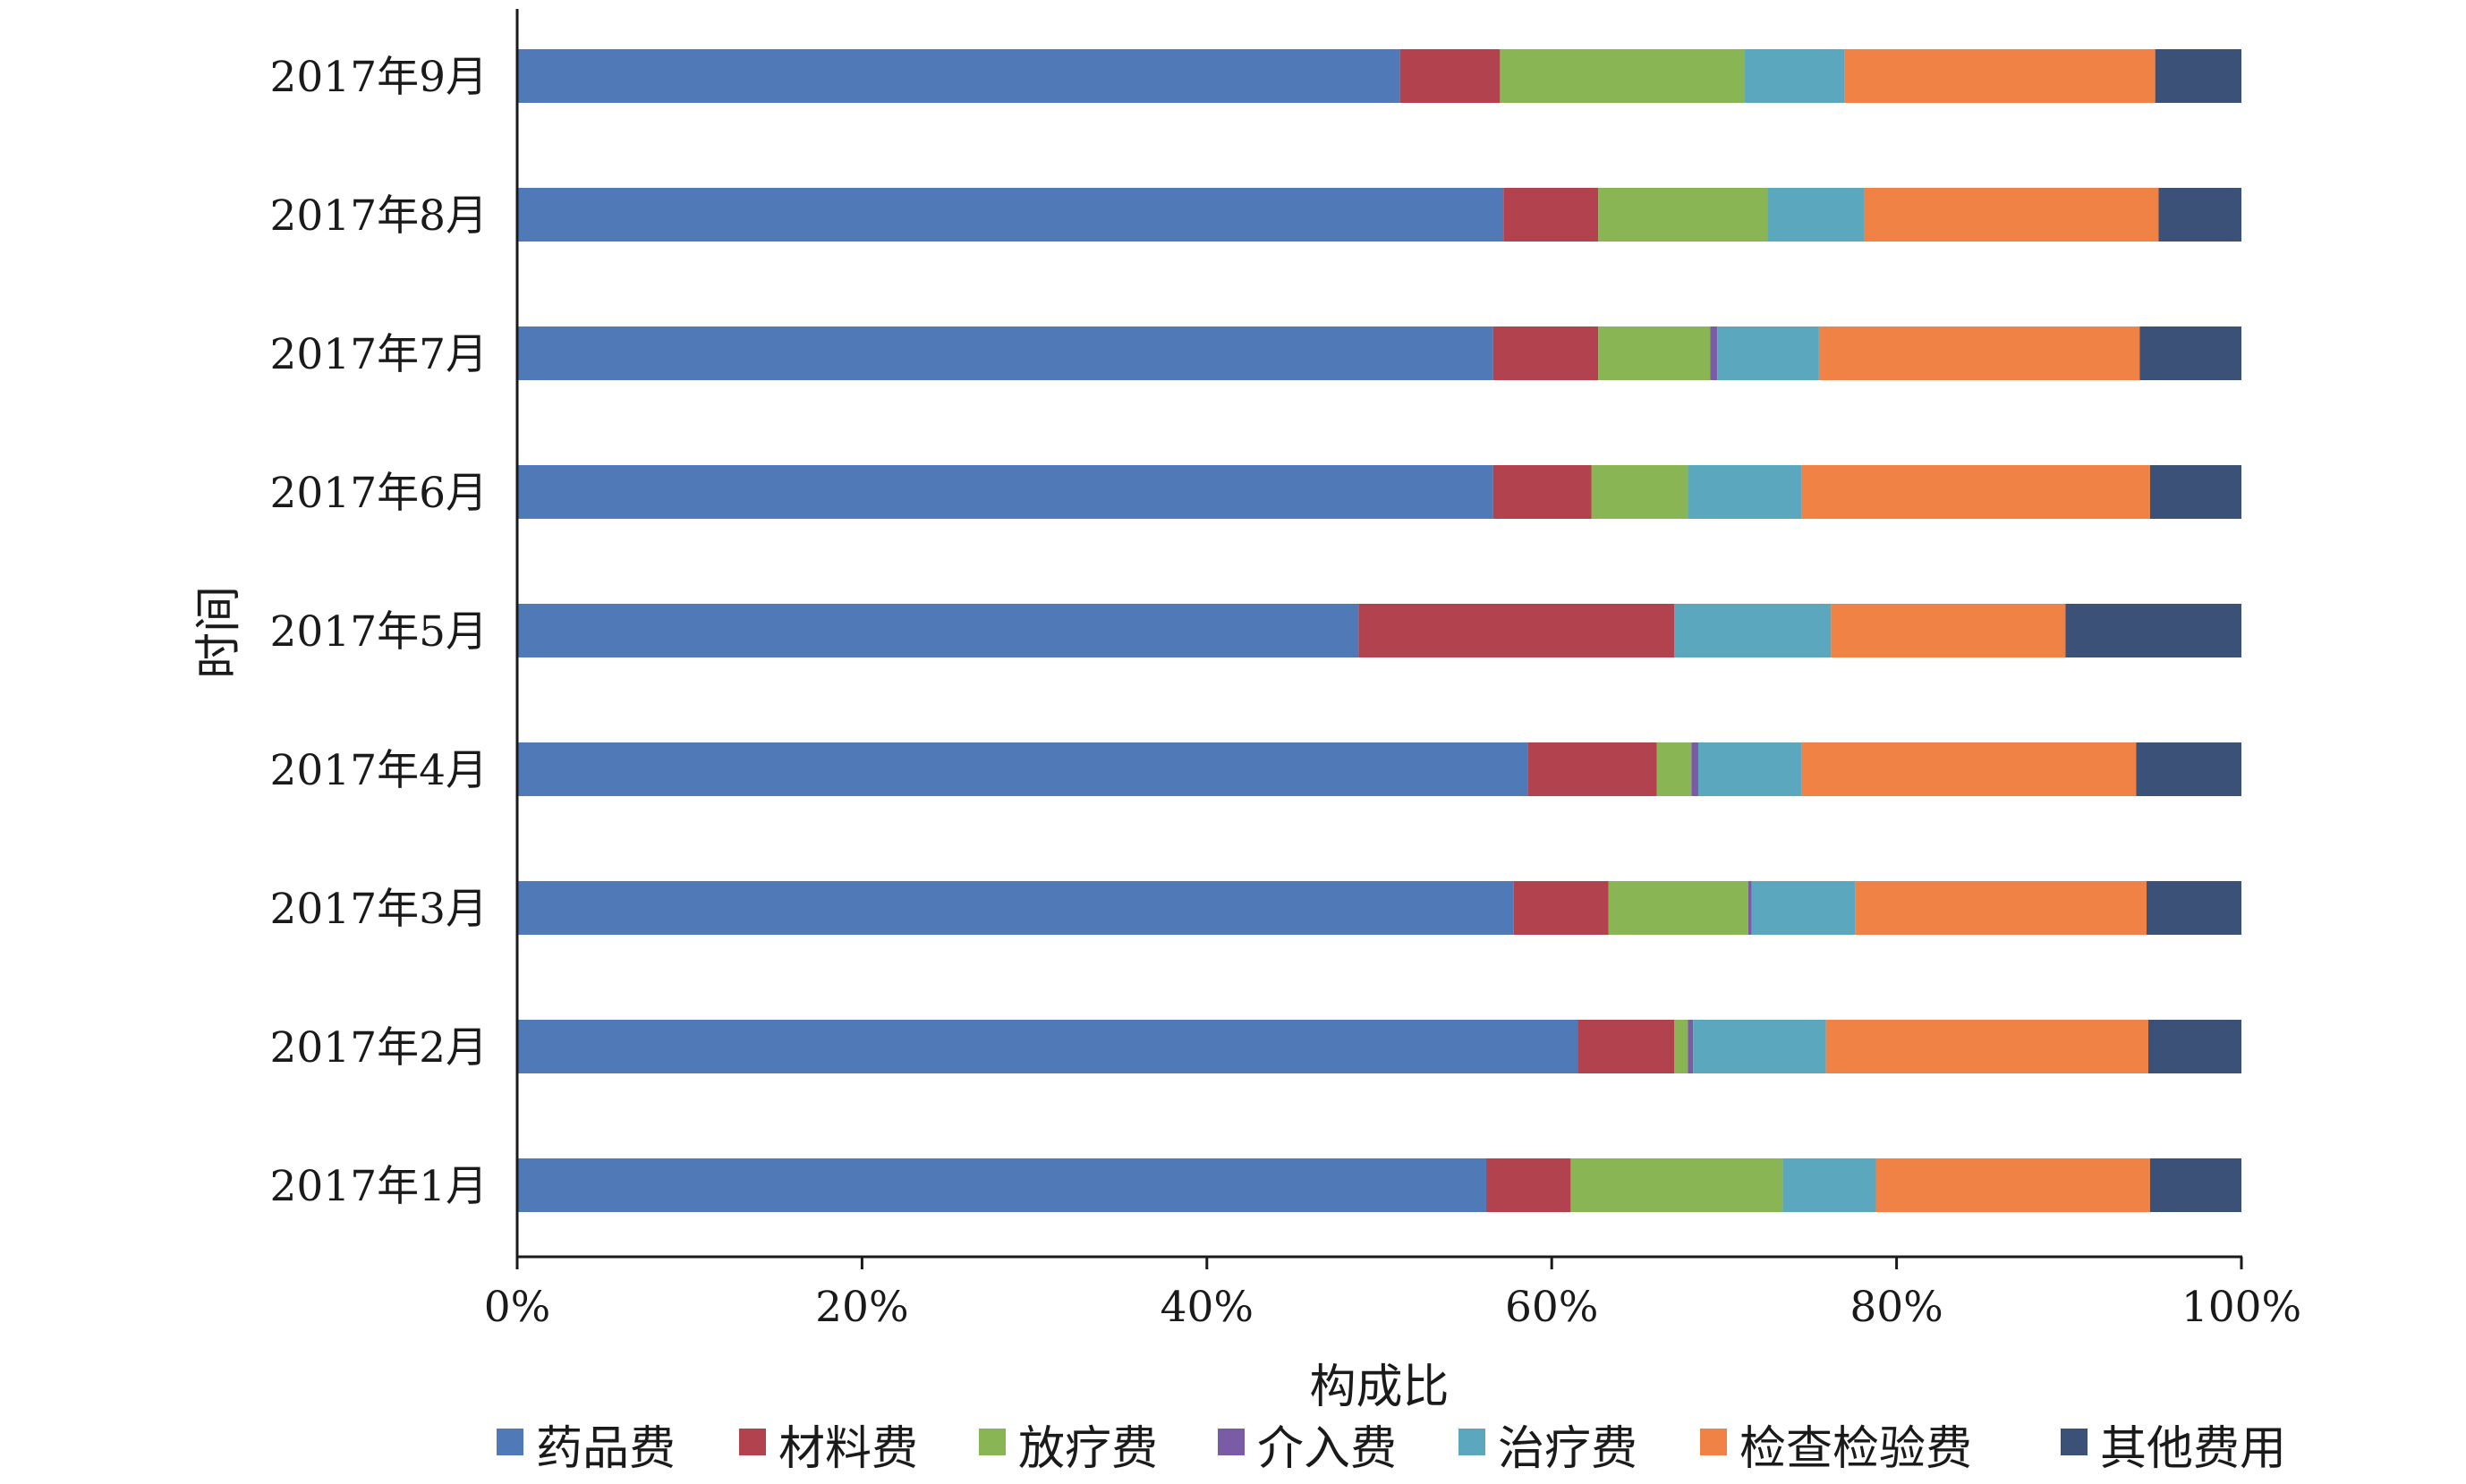 The image size is (2466, 1484). Describe the element at coordinates (2241, 1307) in the screenshot. I see `x-tick-label: 100%` at that location.